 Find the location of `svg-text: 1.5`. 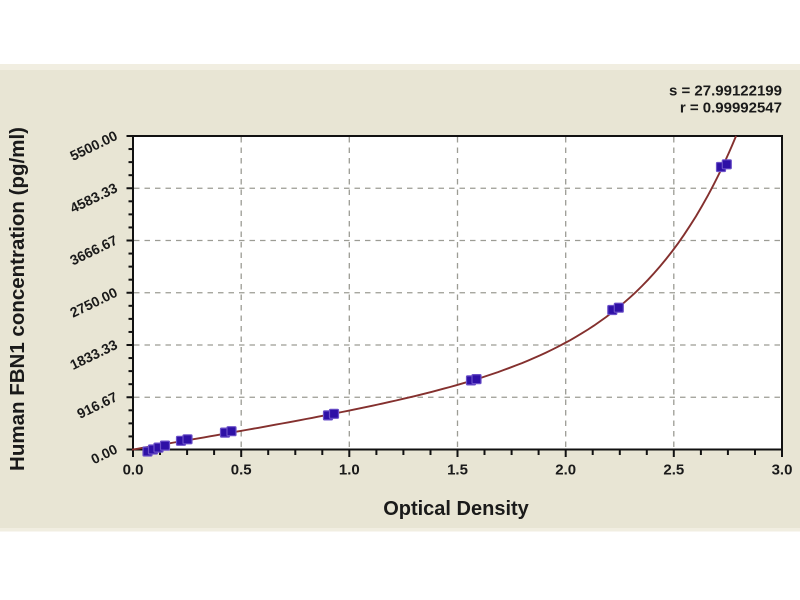

svg-text: 1.5 is located at coordinates (457, 470).